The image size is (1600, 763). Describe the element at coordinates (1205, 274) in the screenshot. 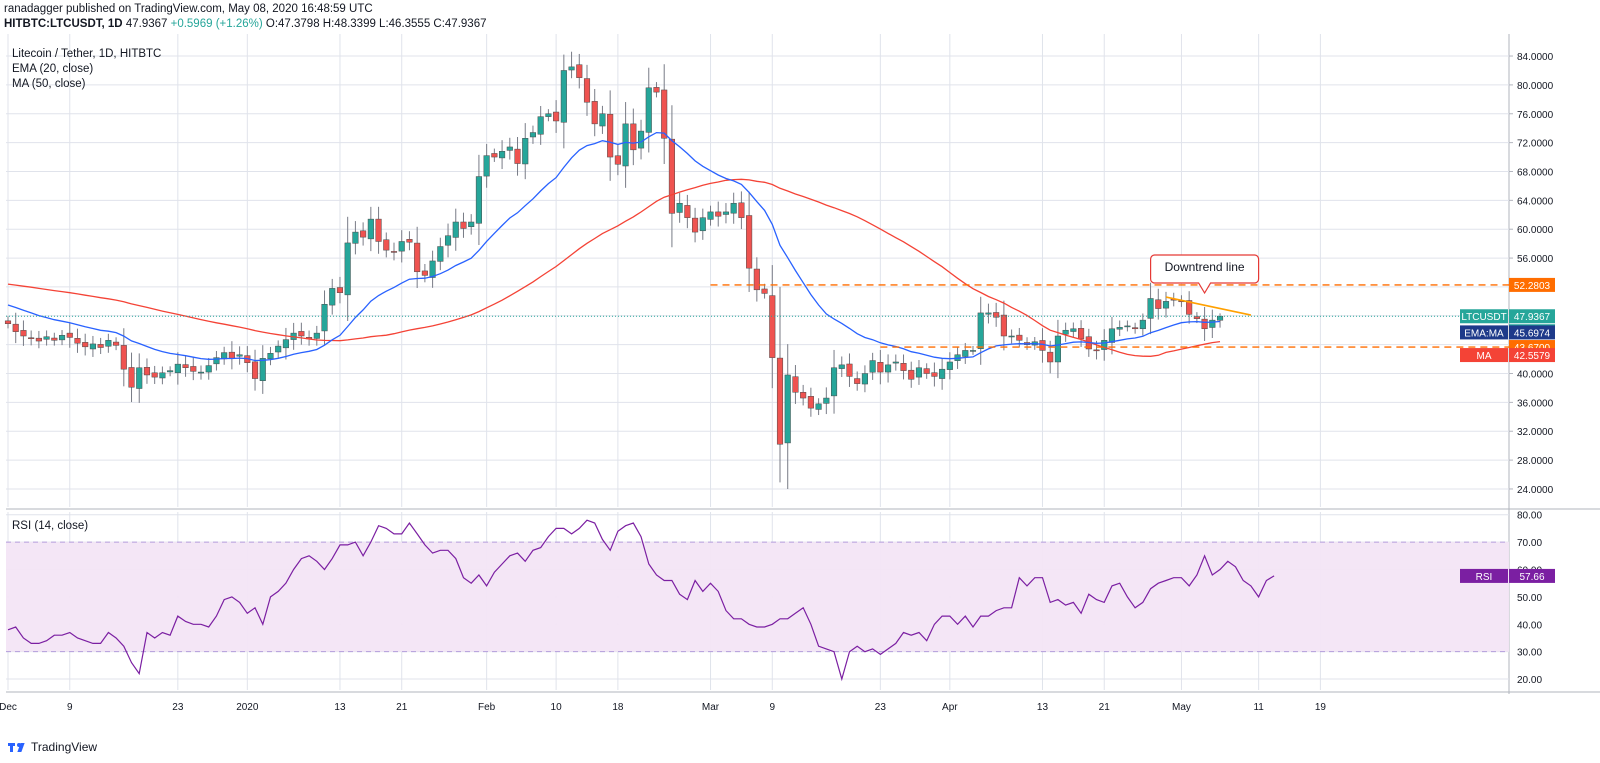

I see `callout-box` at that location.